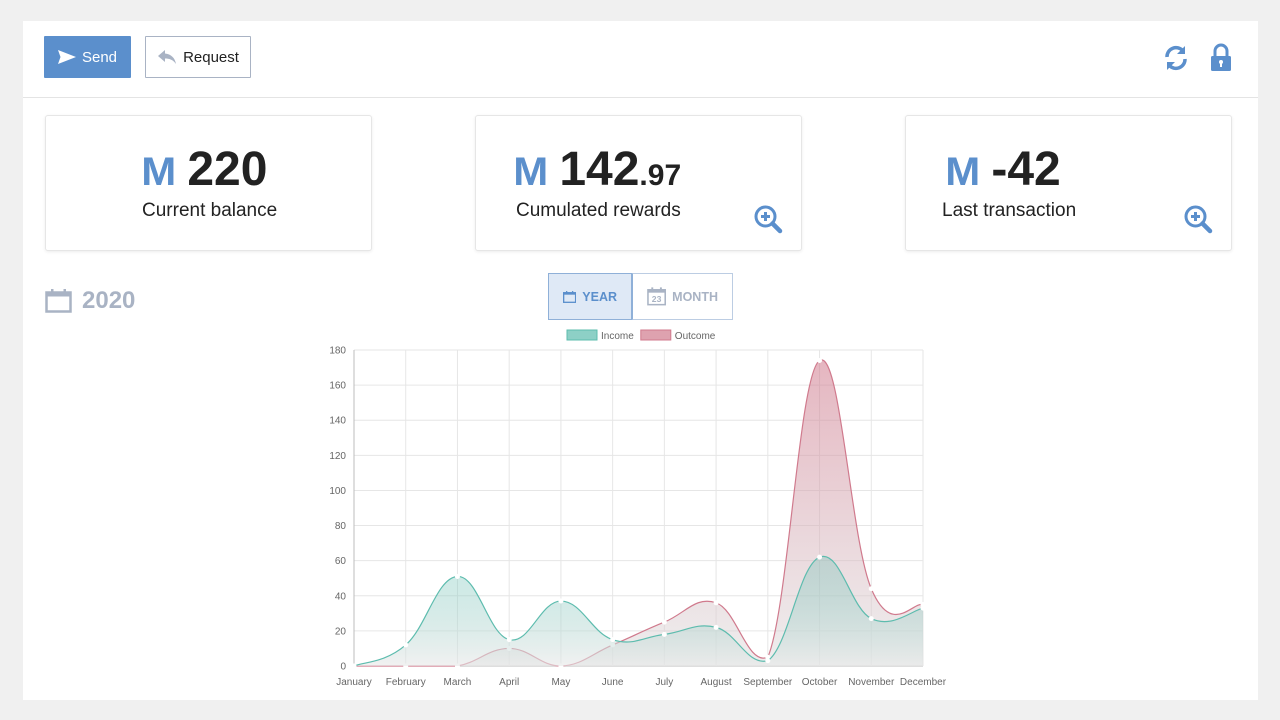 This screenshot has width=1280, height=720. Describe the element at coordinates (341, 526) in the screenshot. I see `y-tick-label: 80` at that location.